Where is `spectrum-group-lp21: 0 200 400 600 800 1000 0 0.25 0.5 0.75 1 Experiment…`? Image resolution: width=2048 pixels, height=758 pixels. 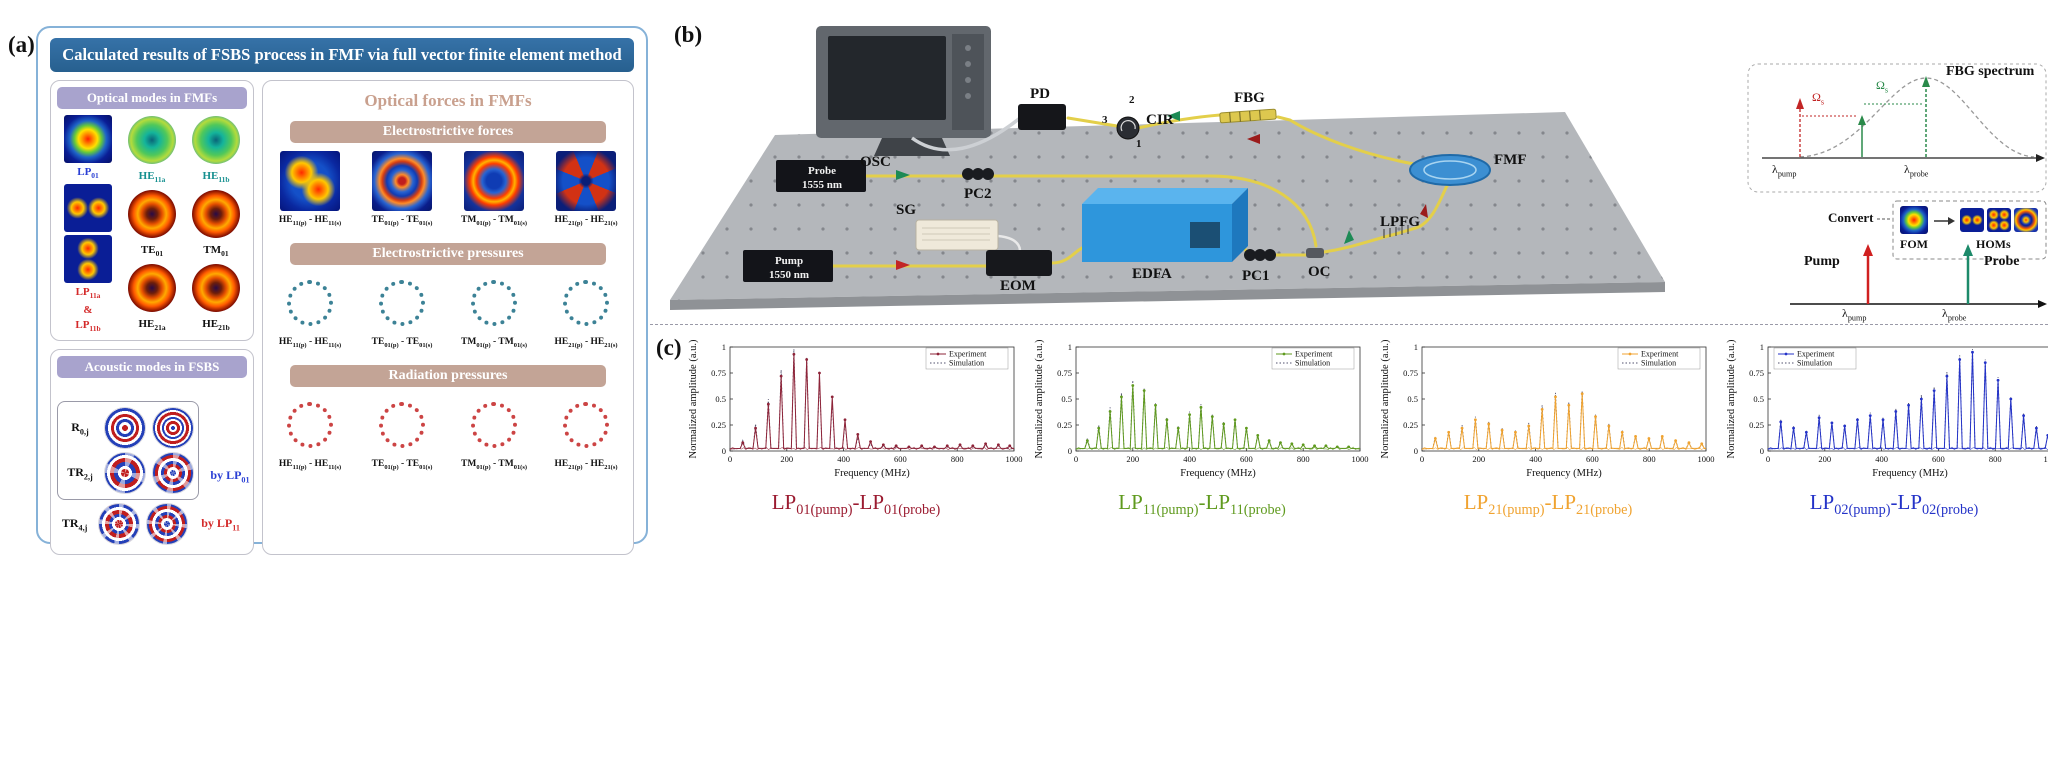
spectrum-group-lp21: 0 200 400 600 800 1000 0 0.25 0.5 0.75 1 Experiment… is located at coordinates (1548, 429).